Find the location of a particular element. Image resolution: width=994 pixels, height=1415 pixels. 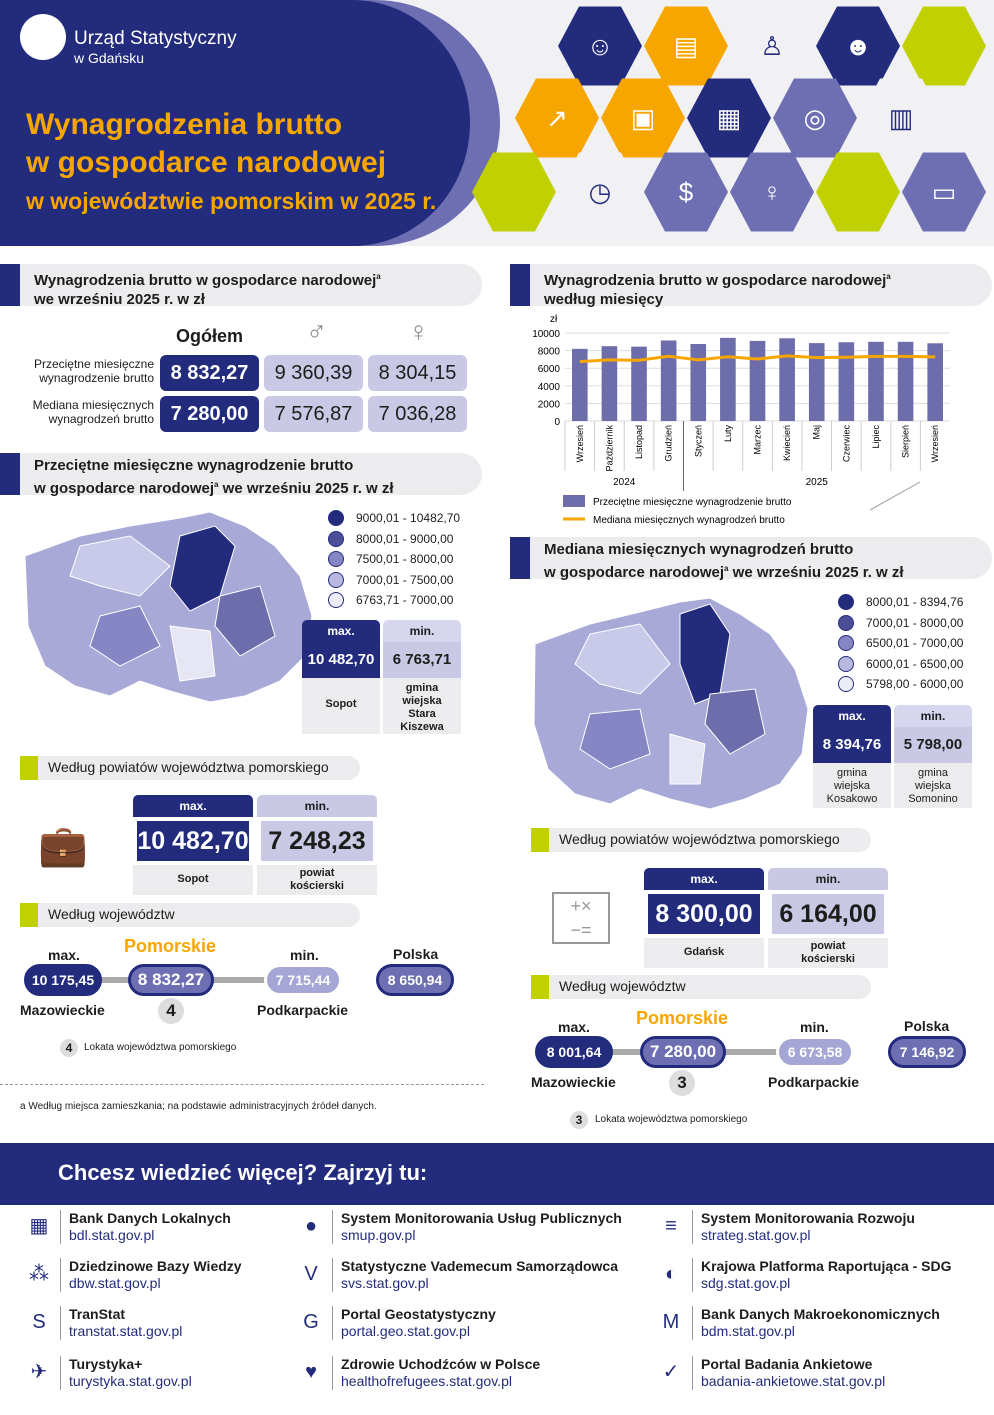

section-subtitle: według miesięcy is located at coordinates (604, 299).